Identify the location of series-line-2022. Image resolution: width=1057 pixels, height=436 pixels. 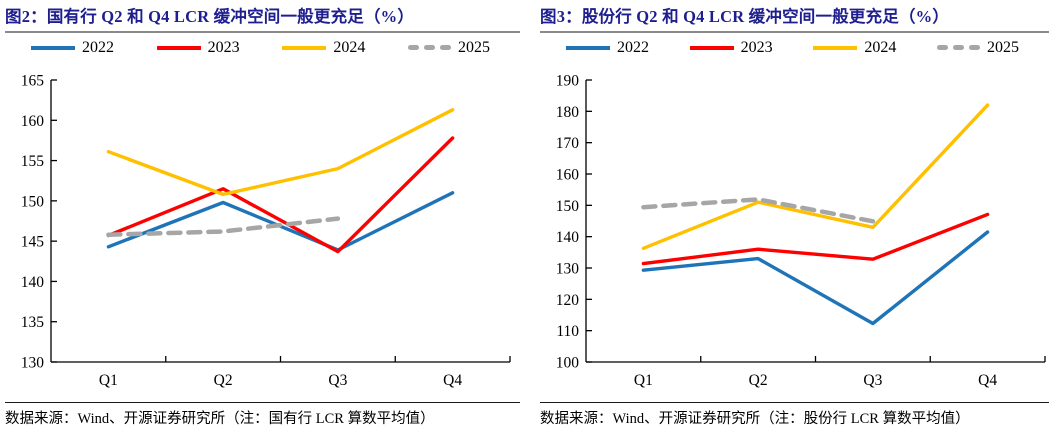
(815, 278).